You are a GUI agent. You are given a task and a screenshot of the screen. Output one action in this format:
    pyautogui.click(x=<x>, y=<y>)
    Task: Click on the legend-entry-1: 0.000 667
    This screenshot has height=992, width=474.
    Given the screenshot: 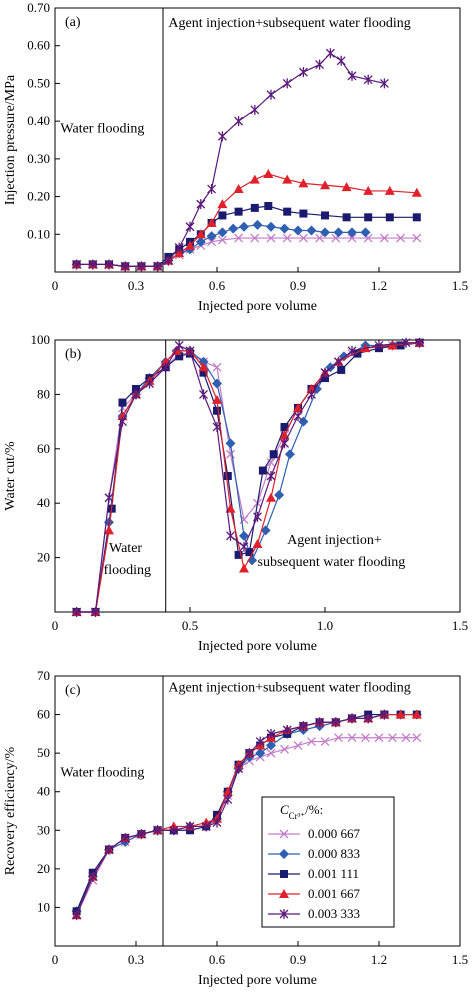 What is the action you would take?
    pyautogui.click(x=314, y=833)
    